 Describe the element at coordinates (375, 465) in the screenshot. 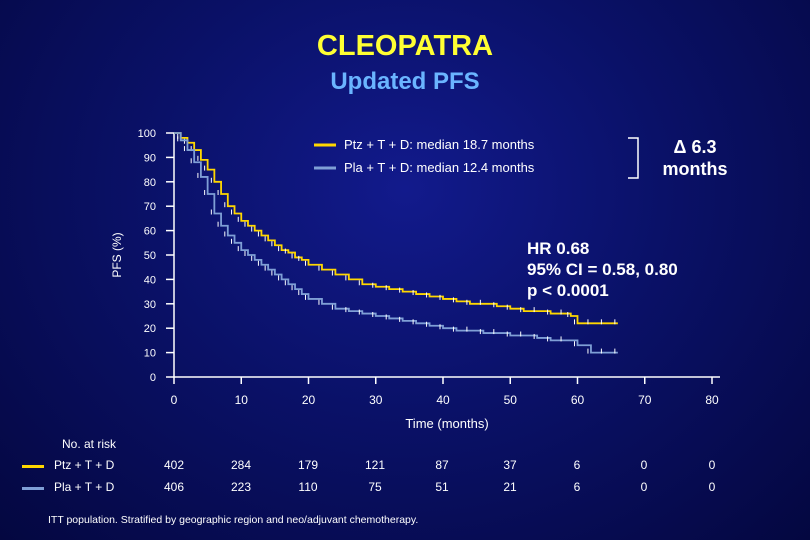

I see `risk-value: 121` at that location.